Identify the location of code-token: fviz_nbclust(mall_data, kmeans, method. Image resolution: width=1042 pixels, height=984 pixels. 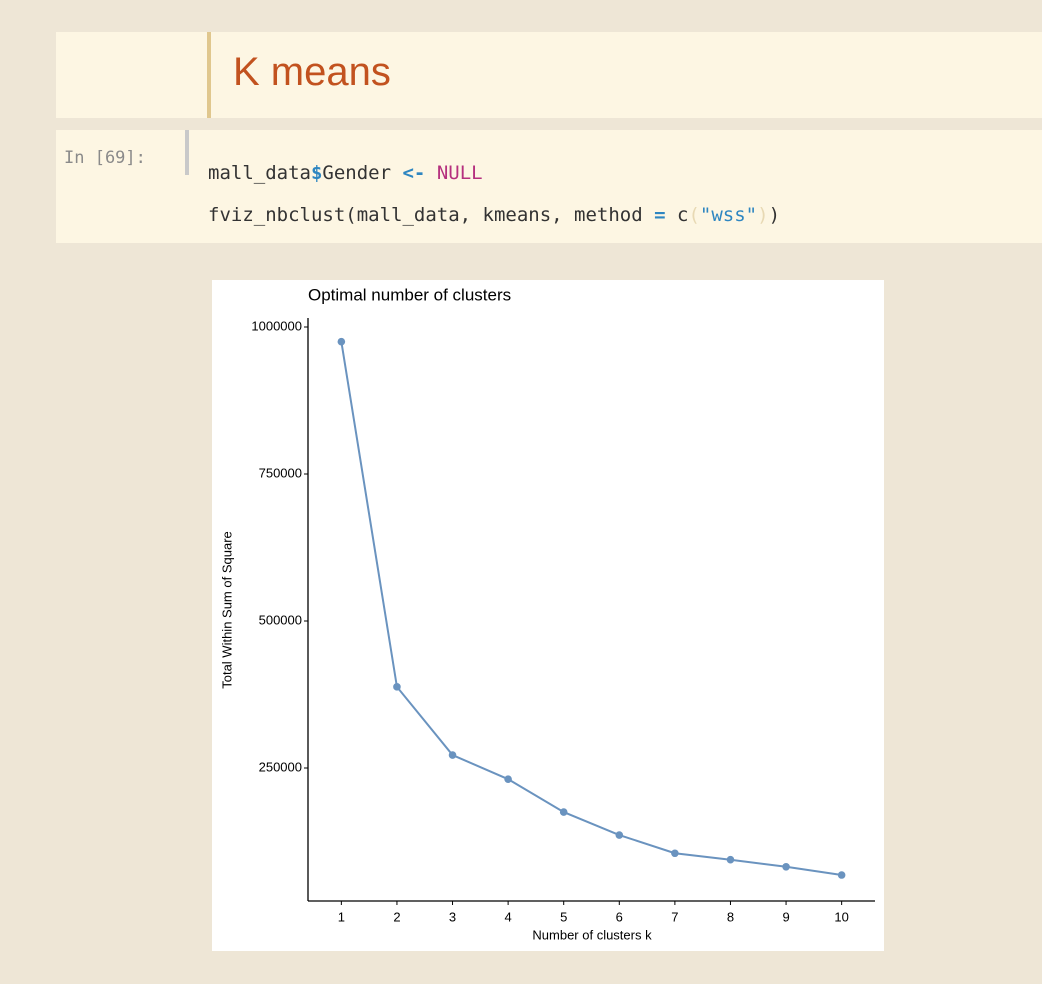
(431, 215).